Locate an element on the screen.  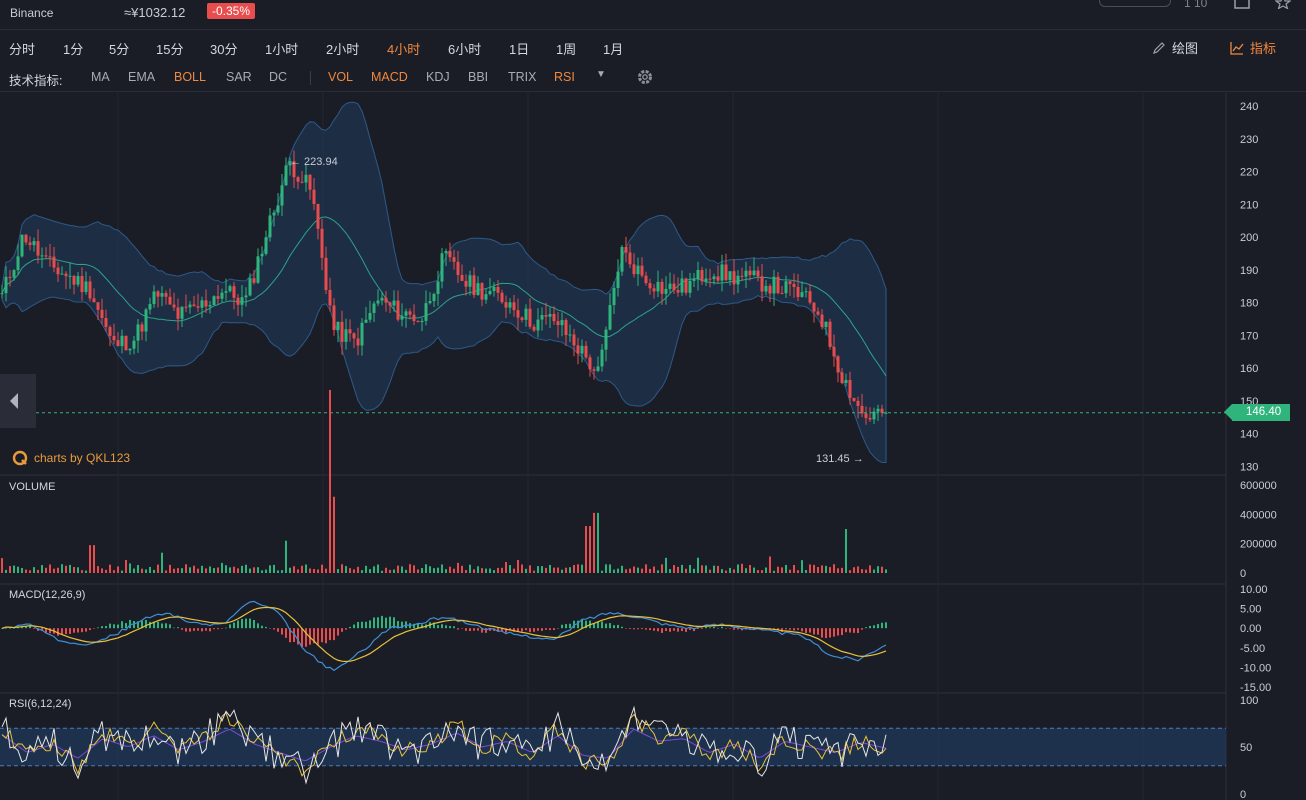
interval-tab: 分时 is located at coordinates (22, 49).